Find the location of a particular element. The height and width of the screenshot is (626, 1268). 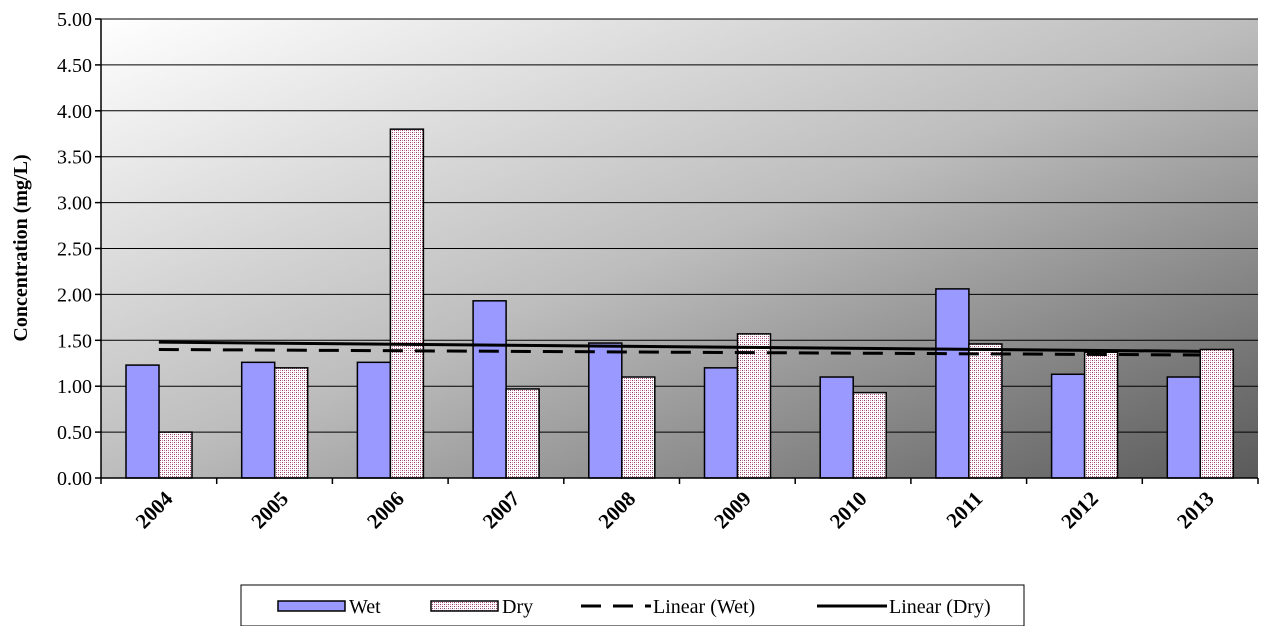

x-tick-label-2013: 2013 is located at coordinates (1195, 510).